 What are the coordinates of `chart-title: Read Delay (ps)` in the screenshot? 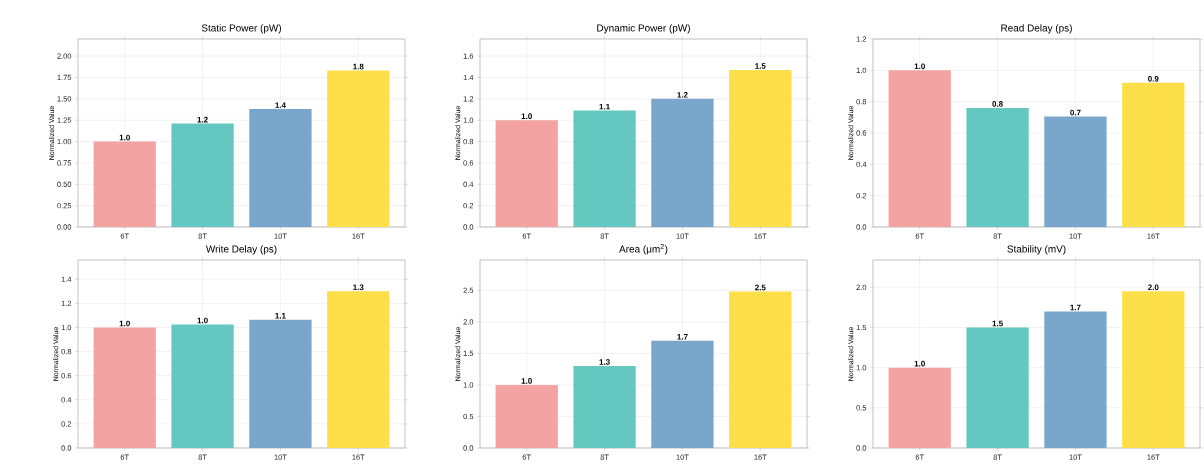 It's located at (1036, 29).